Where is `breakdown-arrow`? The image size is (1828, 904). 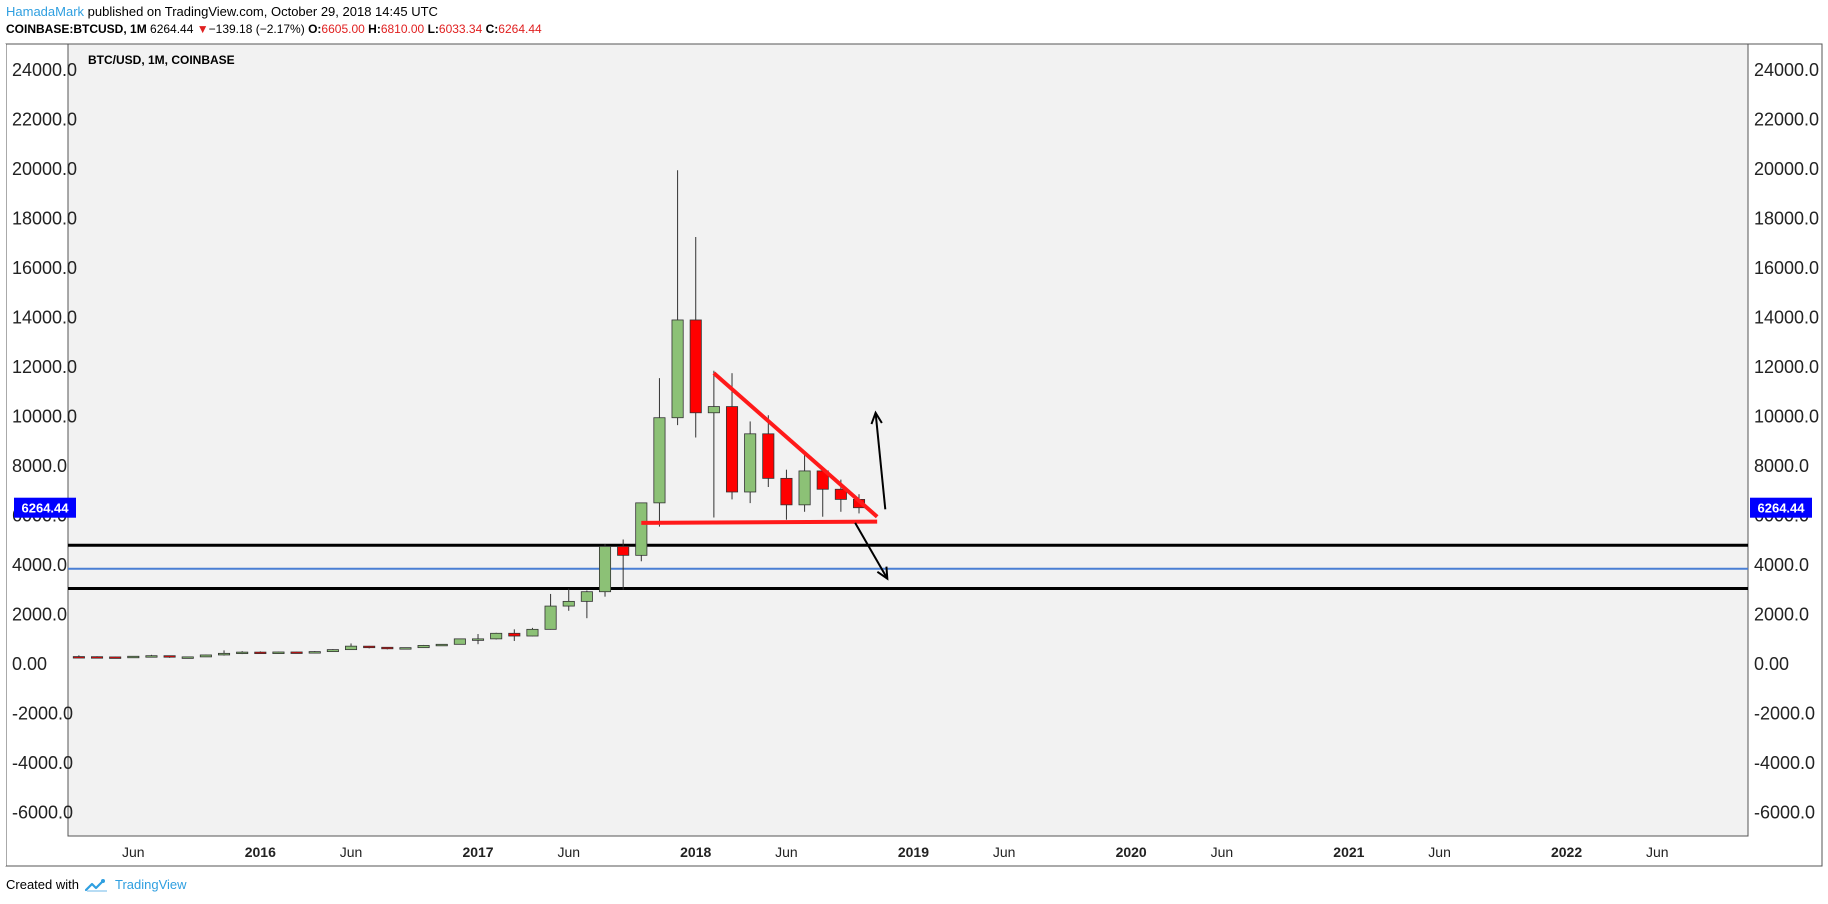 breakdown-arrow is located at coordinates (871, 551).